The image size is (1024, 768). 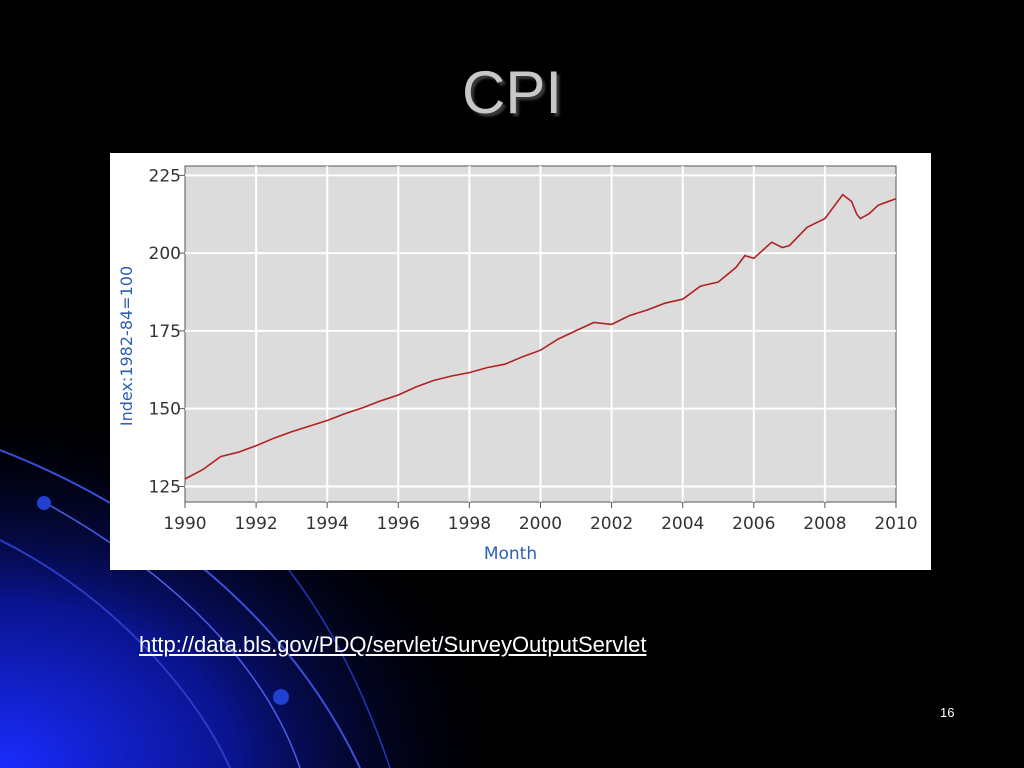 I want to click on x-tick-label: 2008, so click(x=824, y=524).